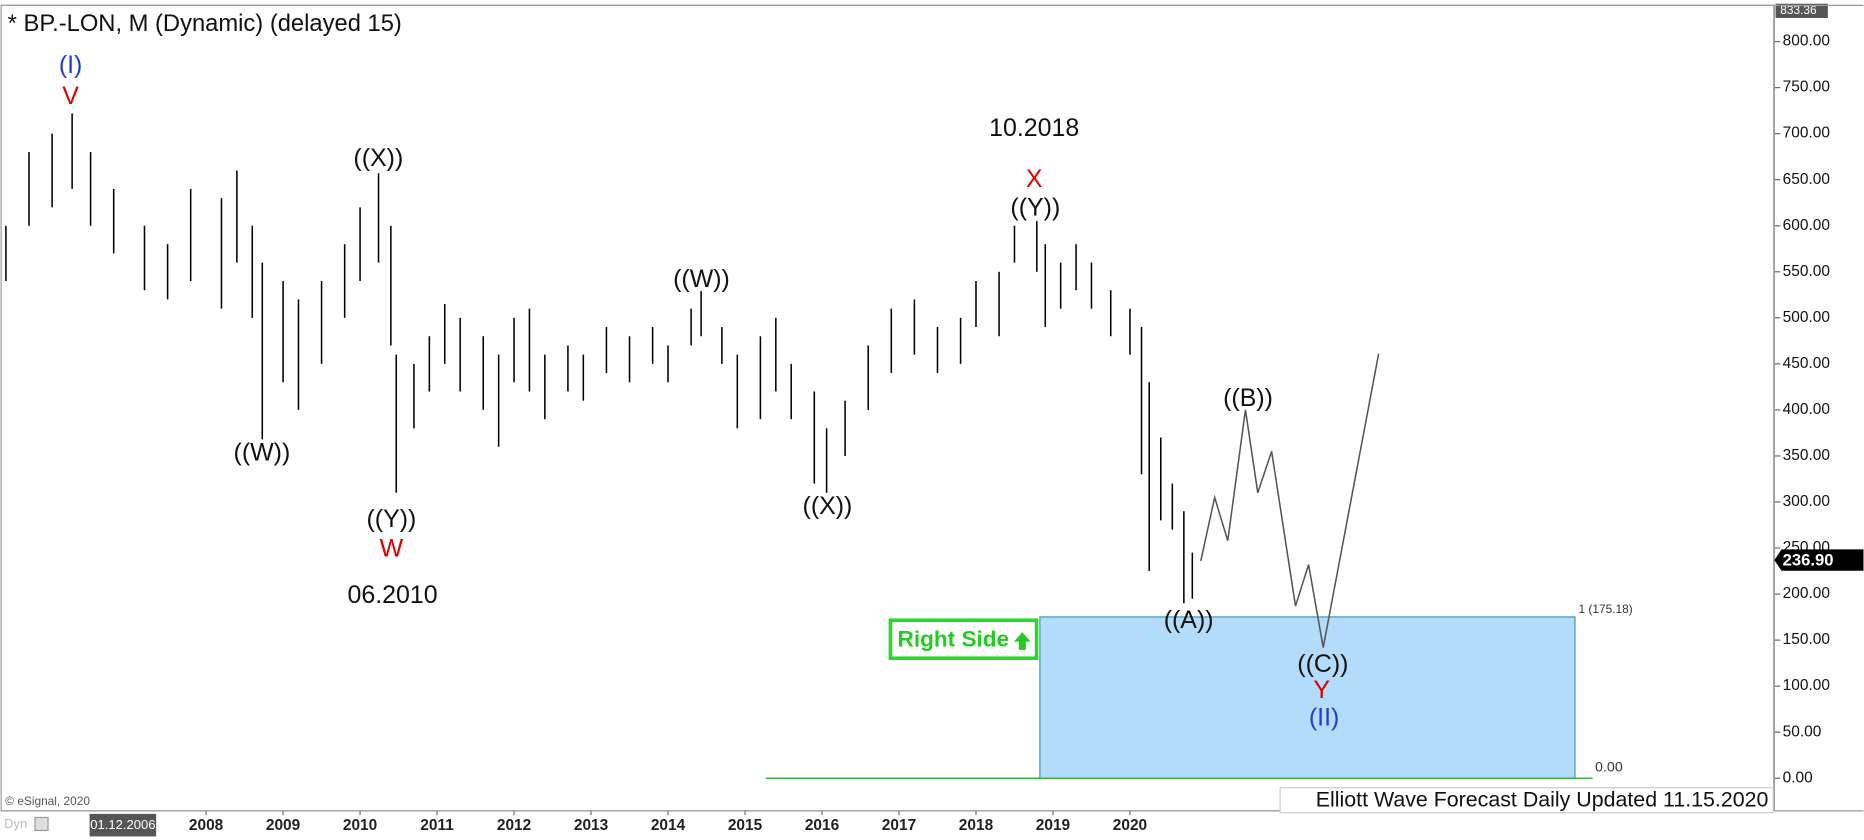  I want to click on x-tick-label: 2012, so click(514, 825).